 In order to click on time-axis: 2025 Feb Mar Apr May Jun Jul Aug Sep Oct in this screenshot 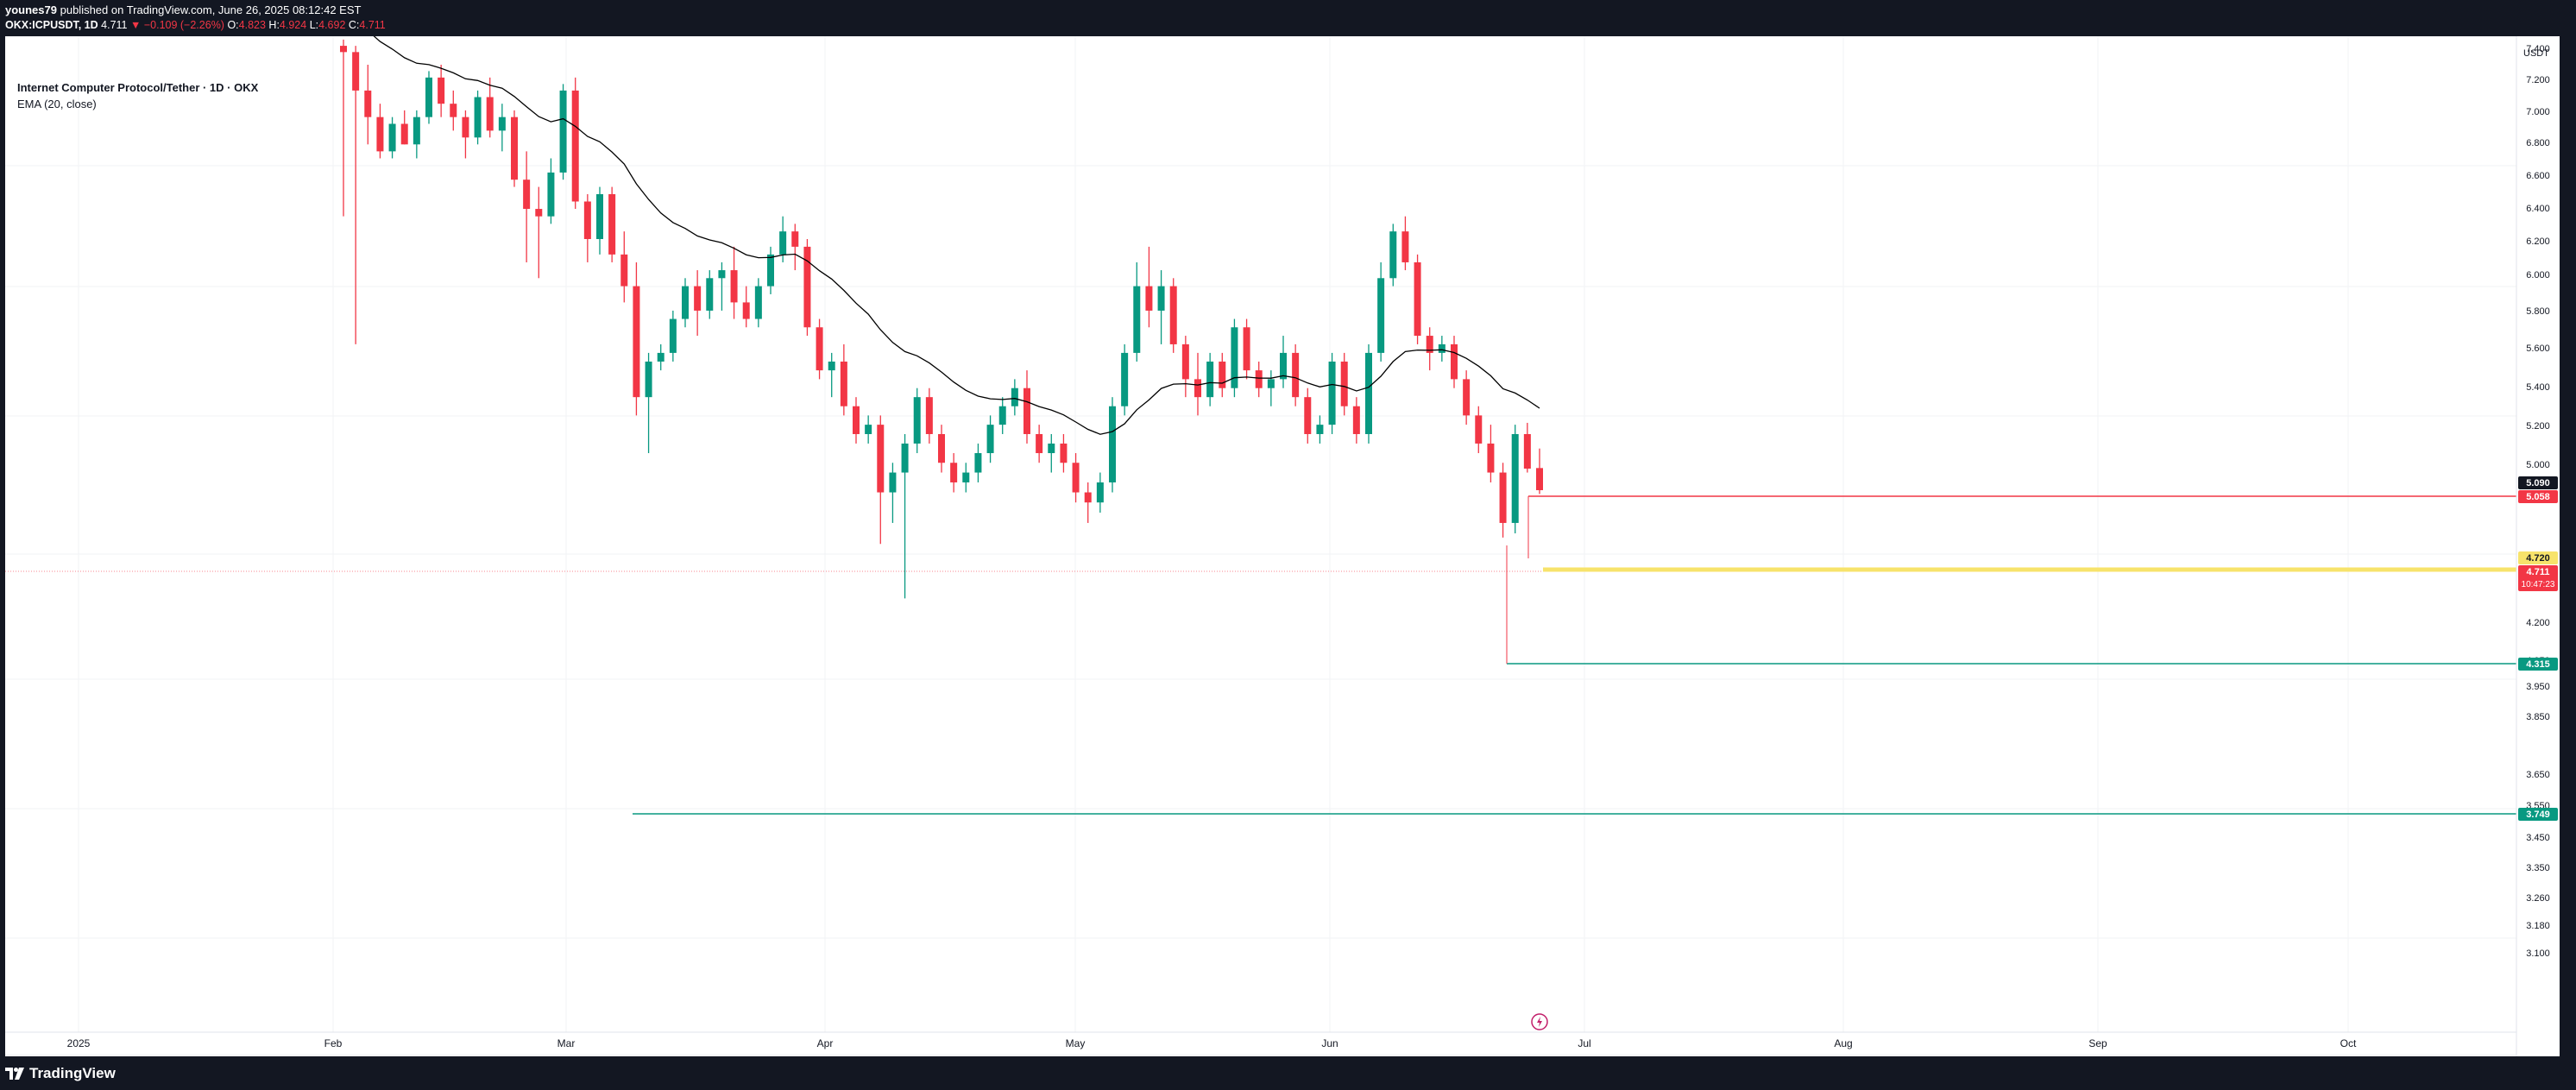, I will do `click(1261, 1040)`.